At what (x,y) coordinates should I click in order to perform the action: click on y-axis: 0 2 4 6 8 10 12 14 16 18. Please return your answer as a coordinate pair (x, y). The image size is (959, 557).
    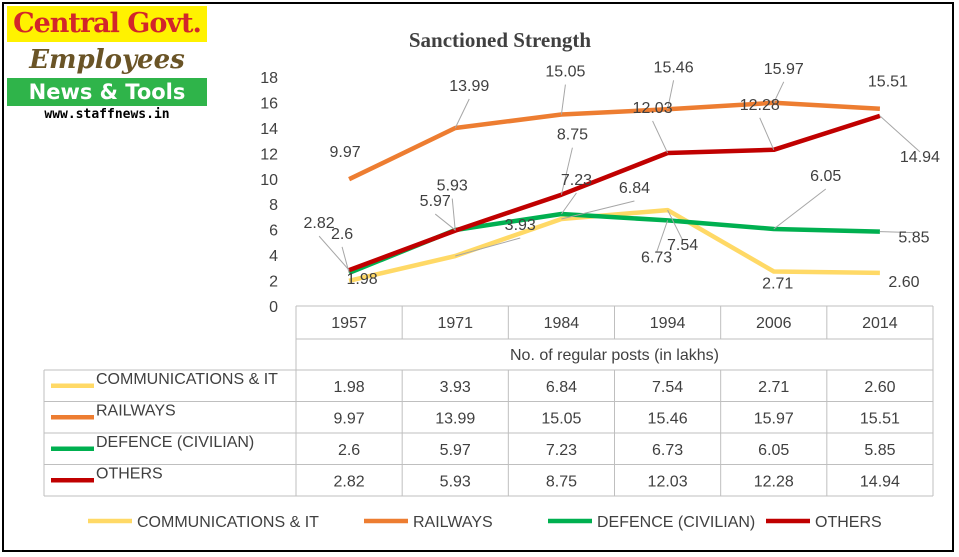
    Looking at the image, I should click on (269, 193).